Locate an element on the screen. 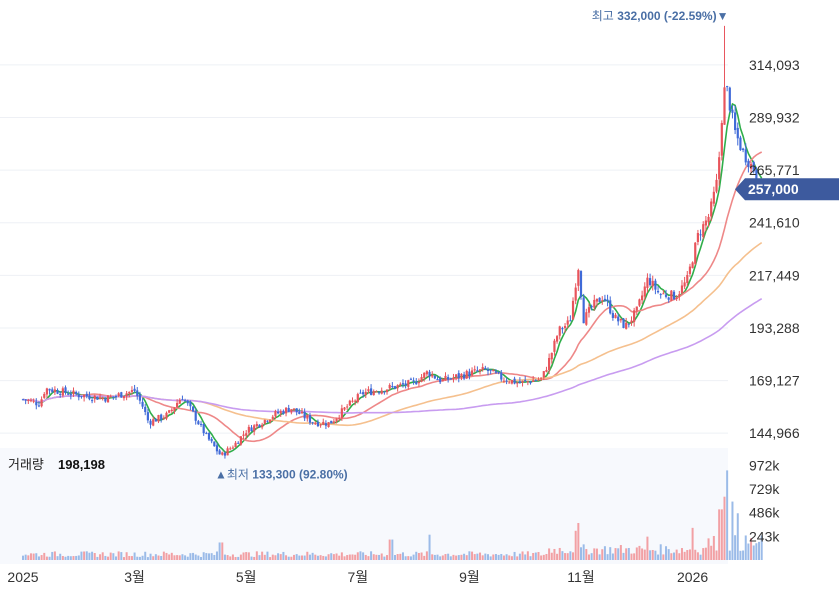 The height and width of the screenshot is (604, 839). low-annotation-marker: ▲ is located at coordinates (221, 475).